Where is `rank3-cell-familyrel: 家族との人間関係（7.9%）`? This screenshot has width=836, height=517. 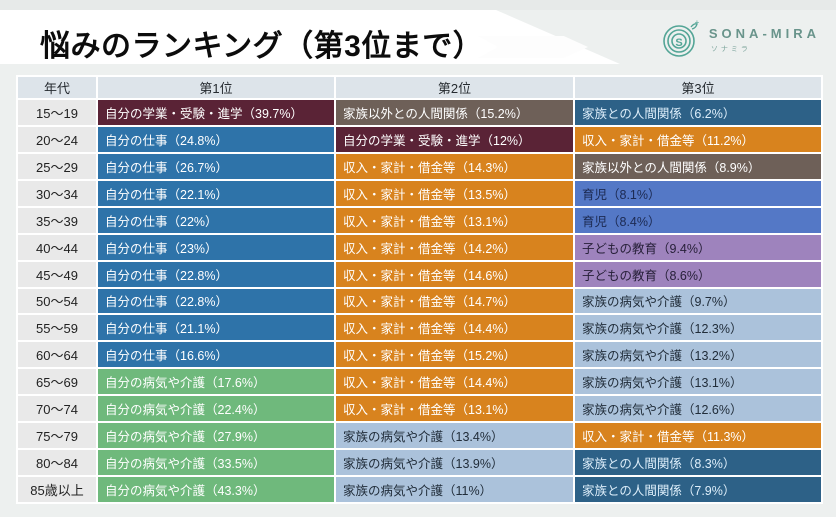 rank3-cell-familyrel: 家族との人間関係（7.9%） is located at coordinates (698, 489).